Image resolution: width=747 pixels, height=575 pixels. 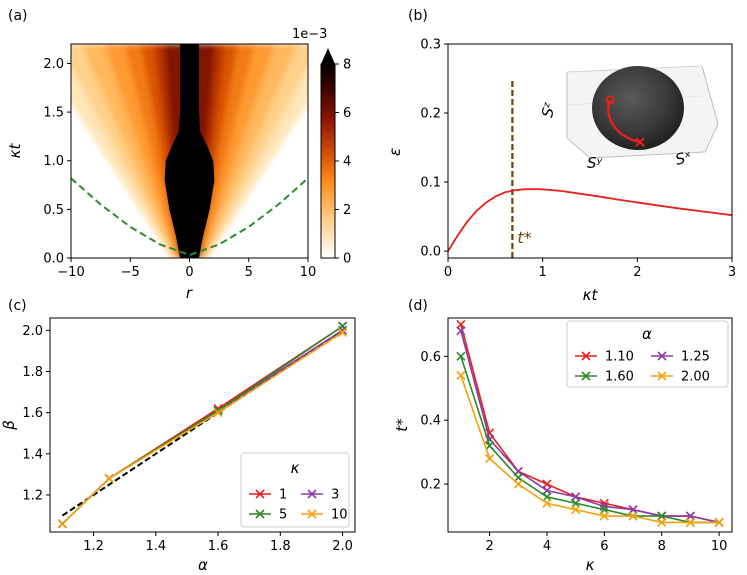 What do you see at coordinates (328, 56) in the screenshot?
I see `colorbar-extend-triangle` at bounding box center [328, 56].